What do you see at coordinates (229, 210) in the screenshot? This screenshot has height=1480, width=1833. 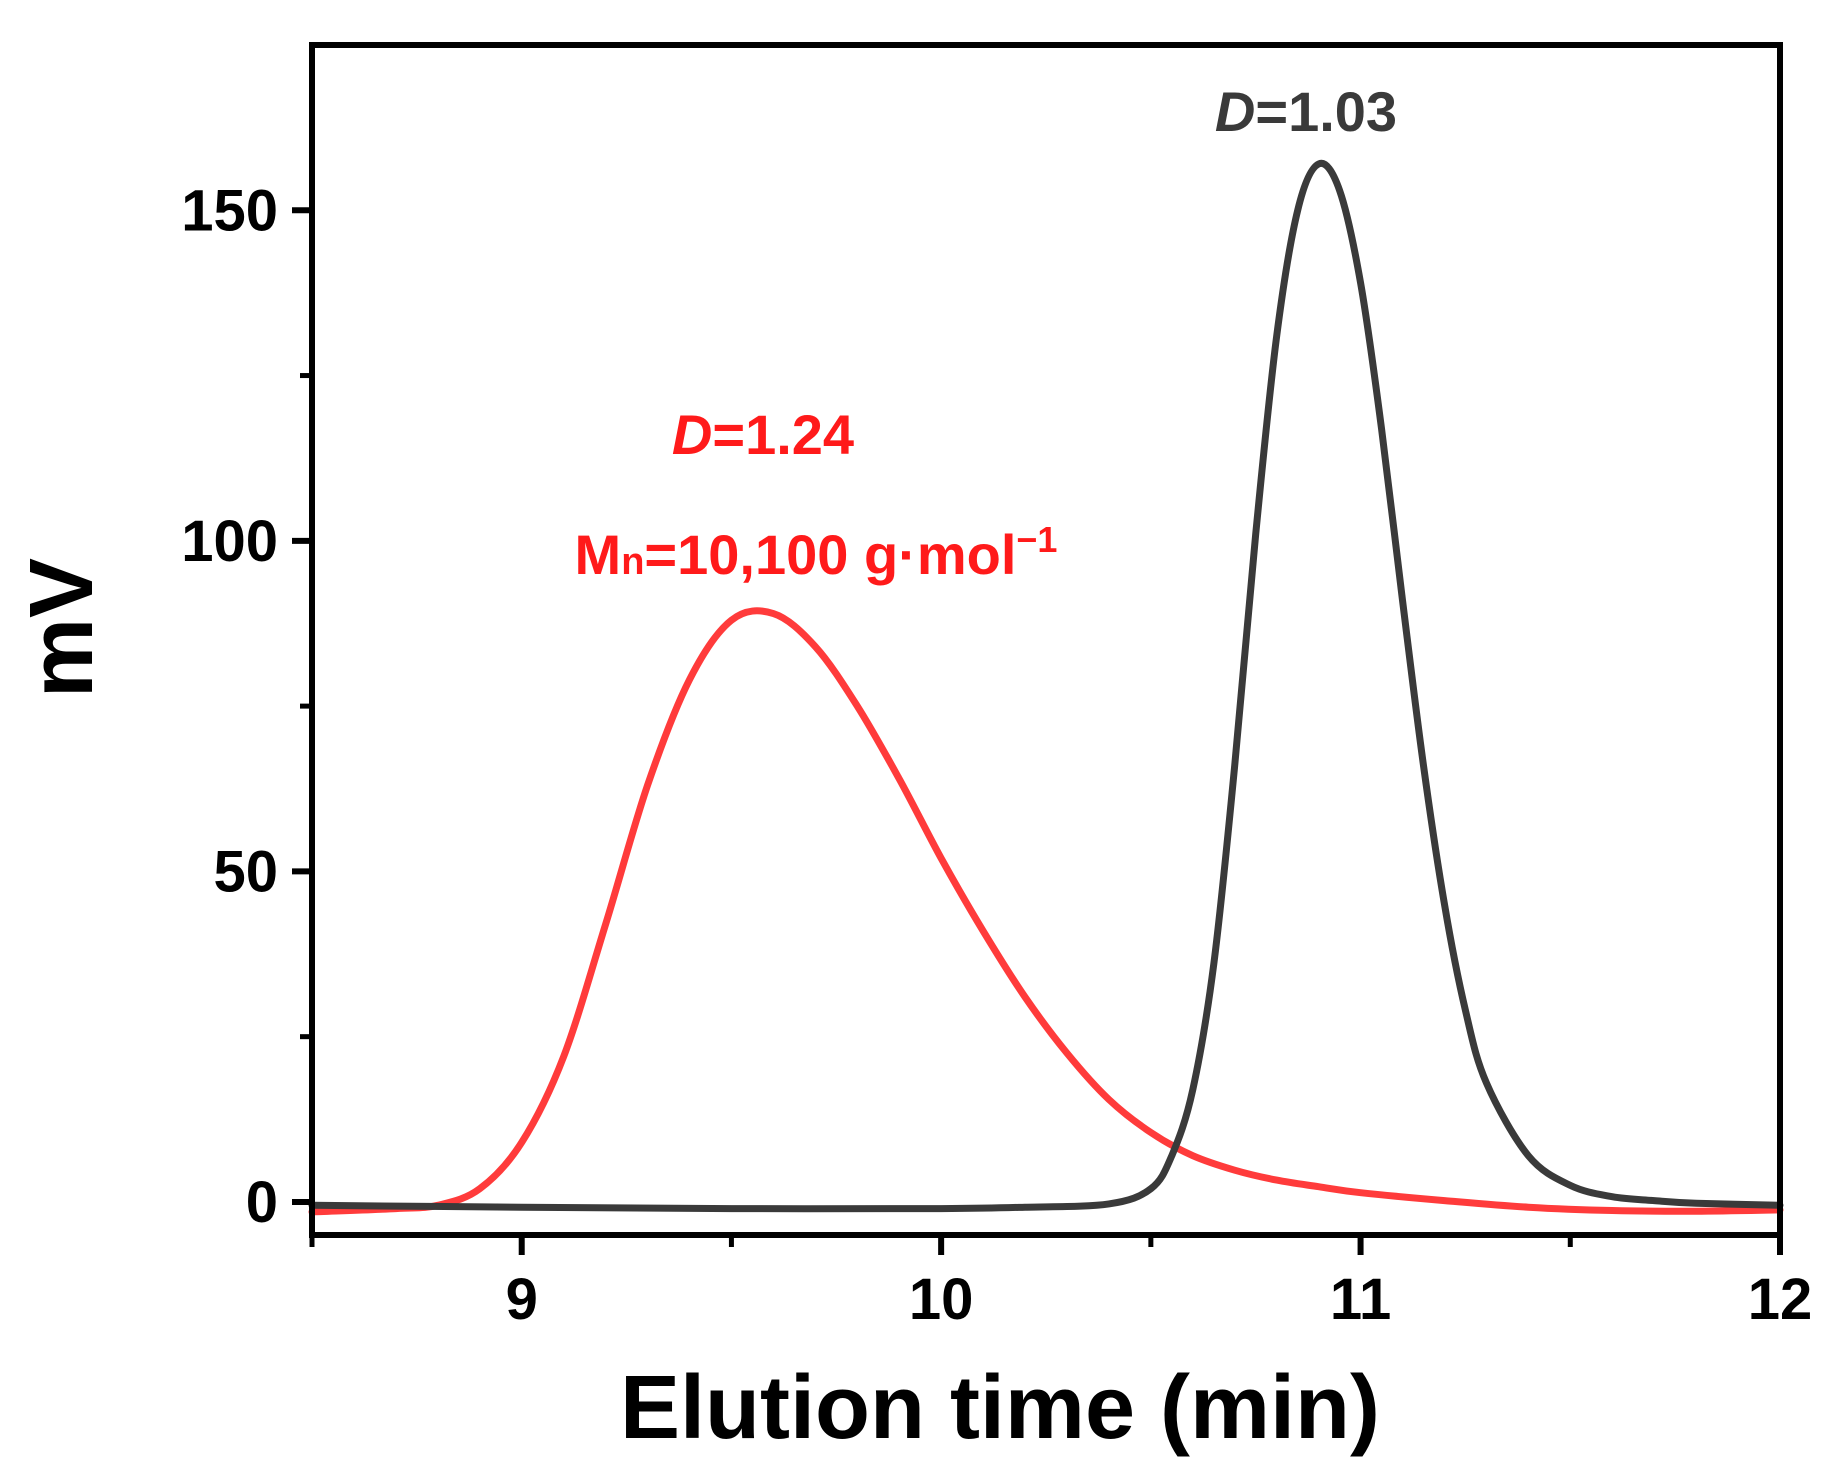 I see `y-tick-label-150: 150` at bounding box center [229, 210].